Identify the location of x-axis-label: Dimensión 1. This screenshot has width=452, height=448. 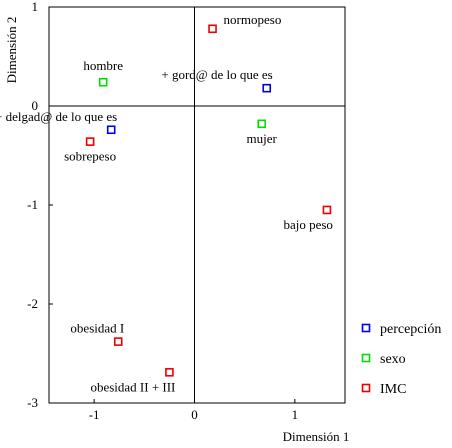
(316, 436).